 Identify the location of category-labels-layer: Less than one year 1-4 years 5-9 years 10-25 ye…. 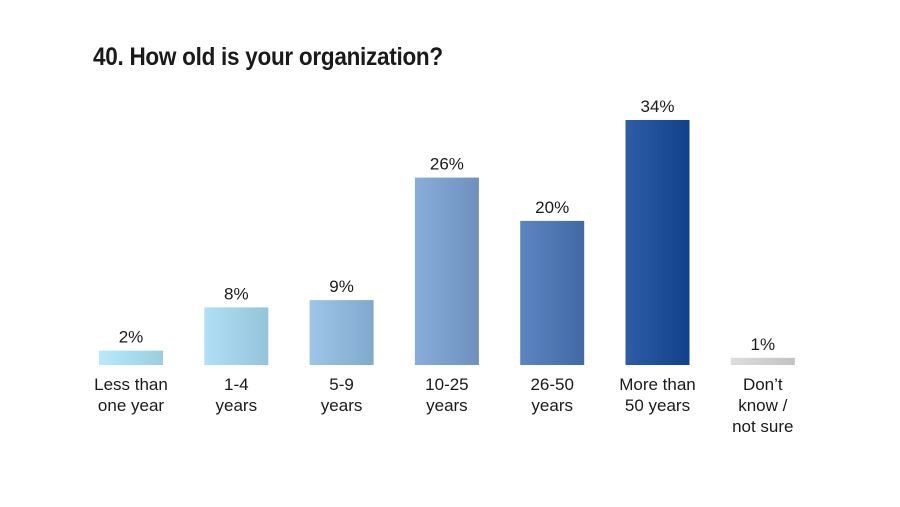
(443, 405).